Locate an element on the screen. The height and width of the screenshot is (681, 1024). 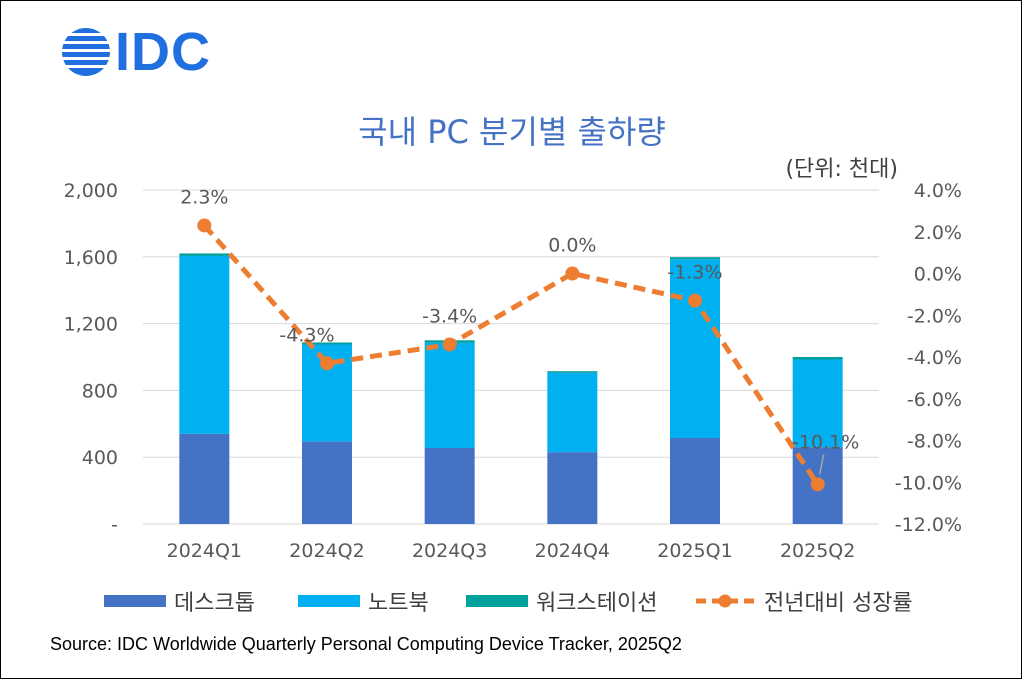
bar-desktop-2024Q2 is located at coordinates (327, 482).